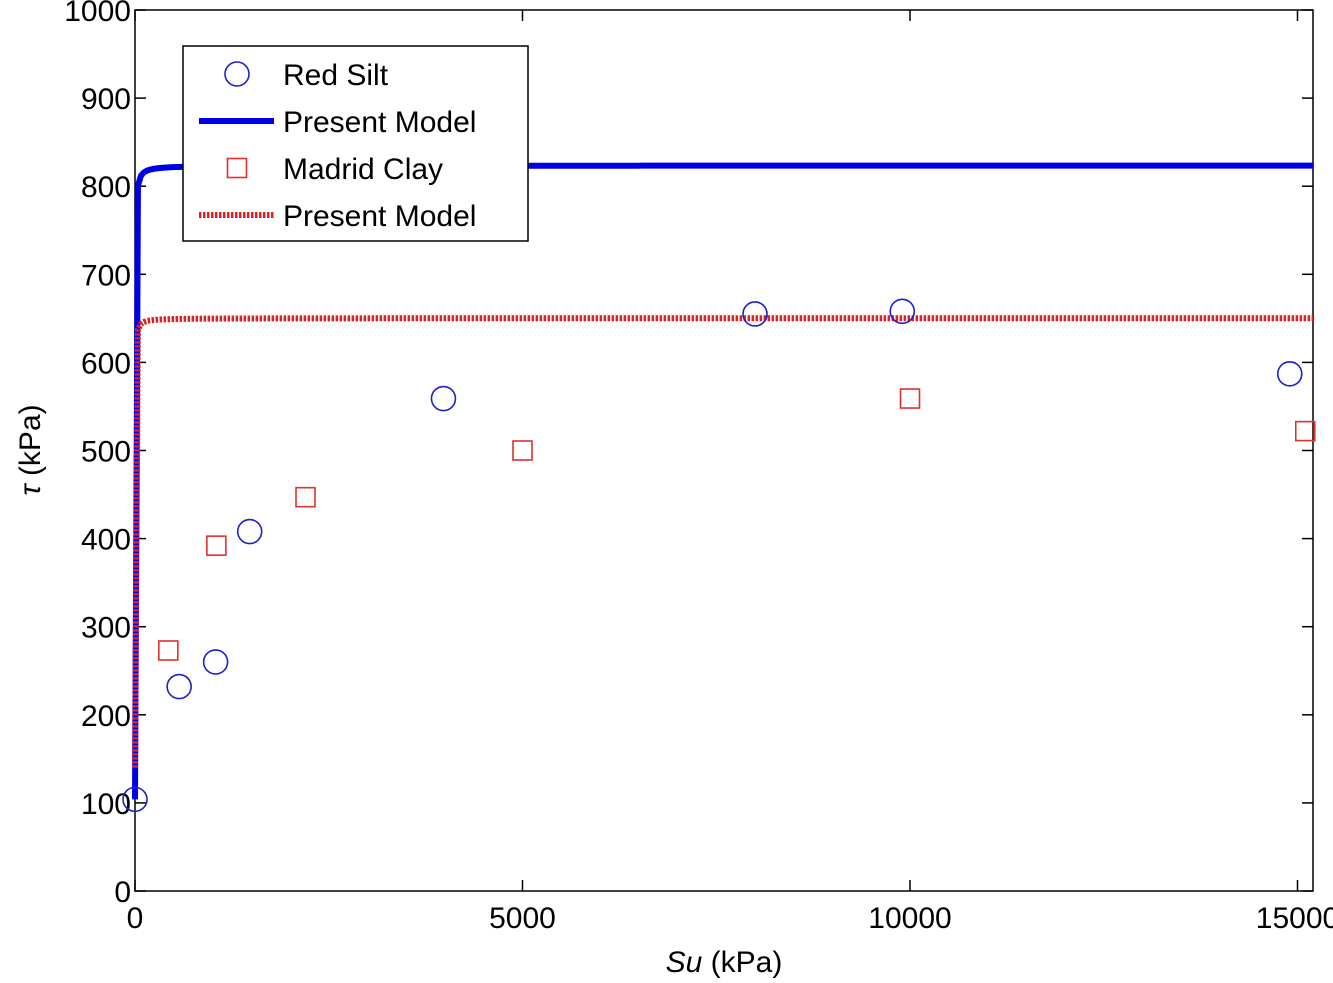  What do you see at coordinates (106, 187) in the screenshot?
I see `y-tick-label: 800` at bounding box center [106, 187].